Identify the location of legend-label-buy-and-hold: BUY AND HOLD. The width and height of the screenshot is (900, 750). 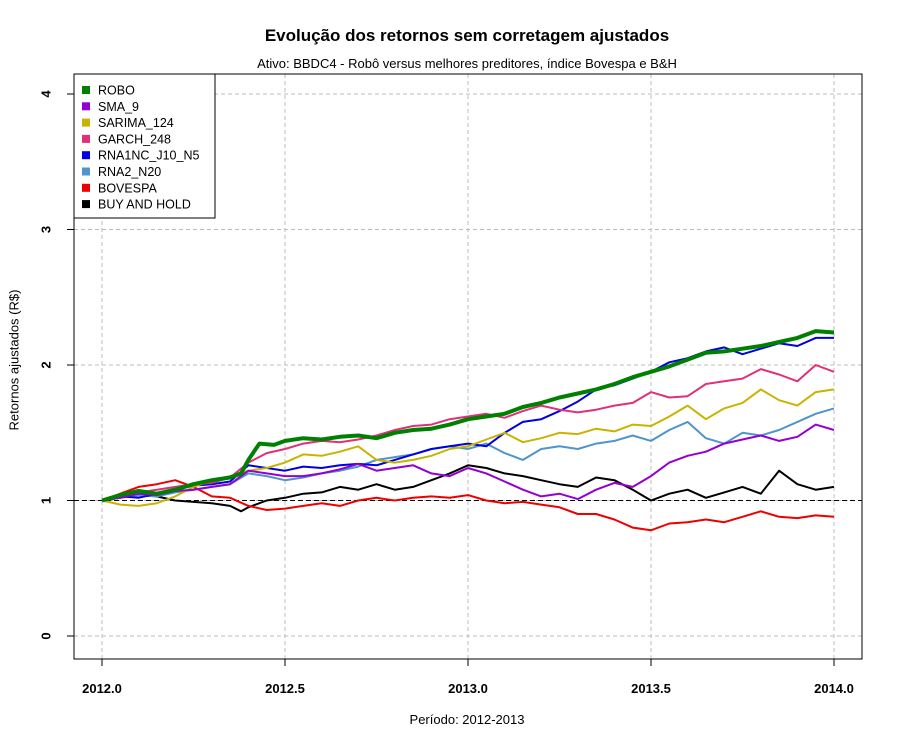
(144, 205).